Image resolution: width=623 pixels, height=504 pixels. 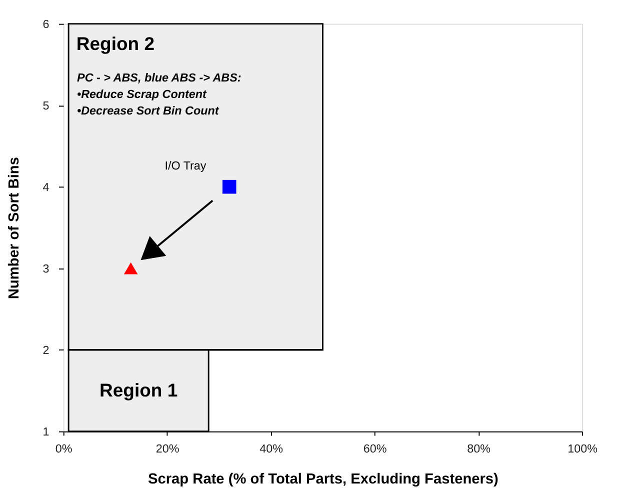 I want to click on x-tick-label: 0%, so click(x=63, y=449).